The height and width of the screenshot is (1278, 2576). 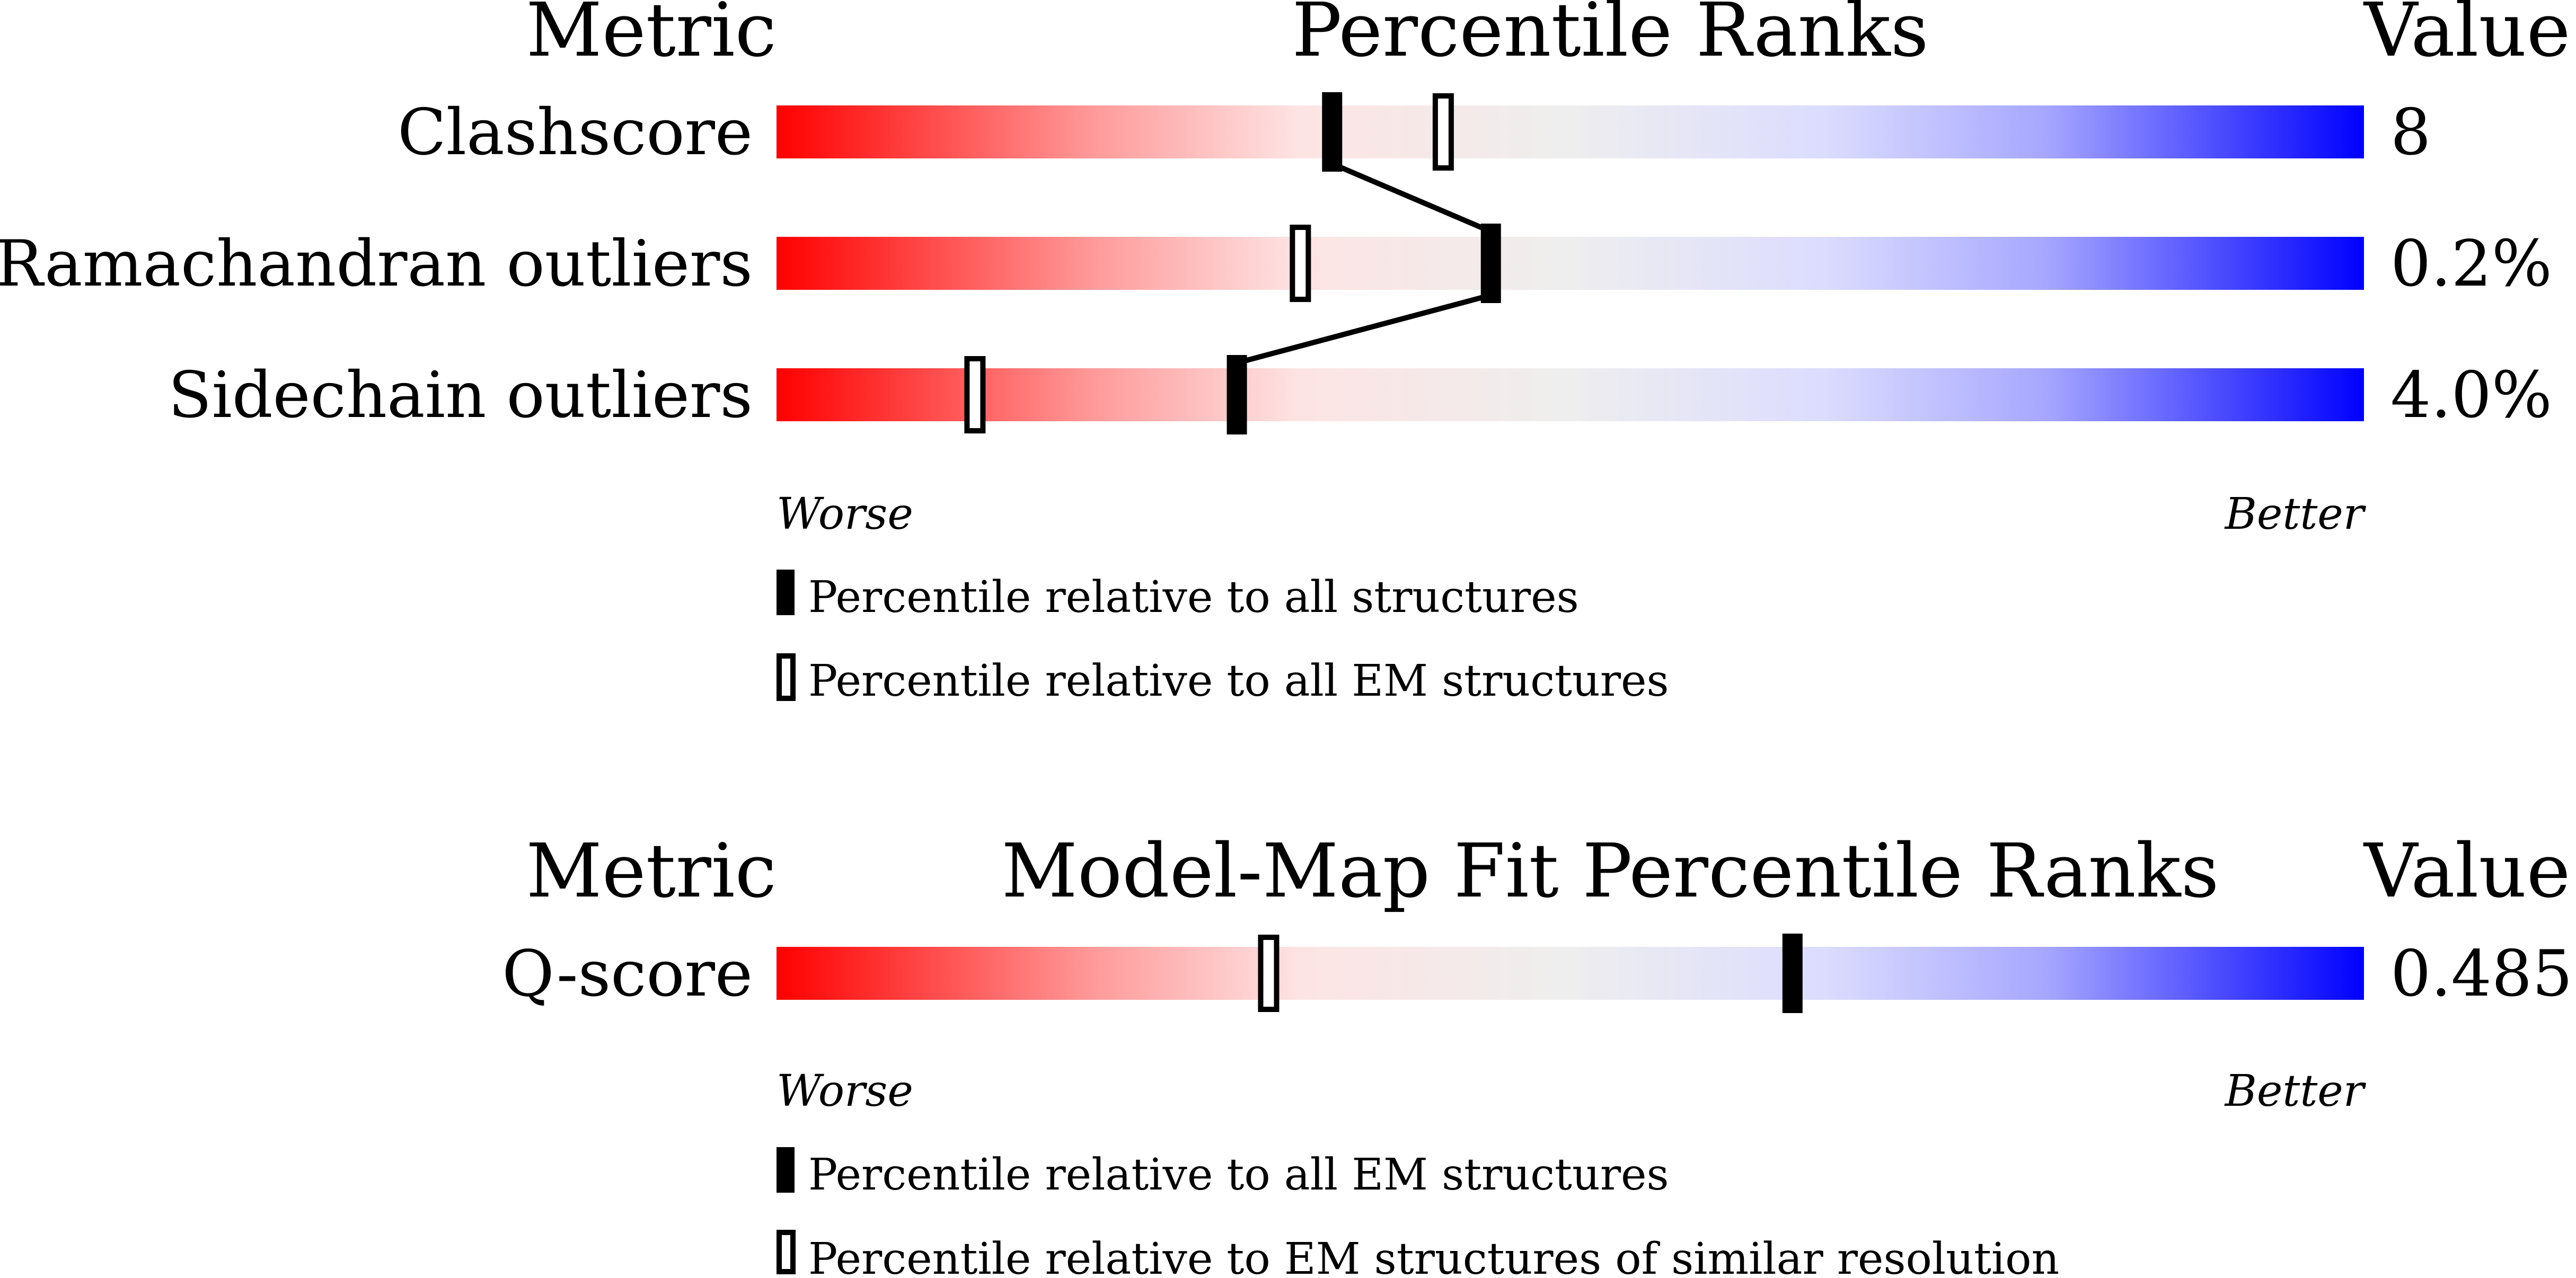 I want to click on panel-title: Model-Map Fit Percentile Ranks, so click(x=1610, y=871).